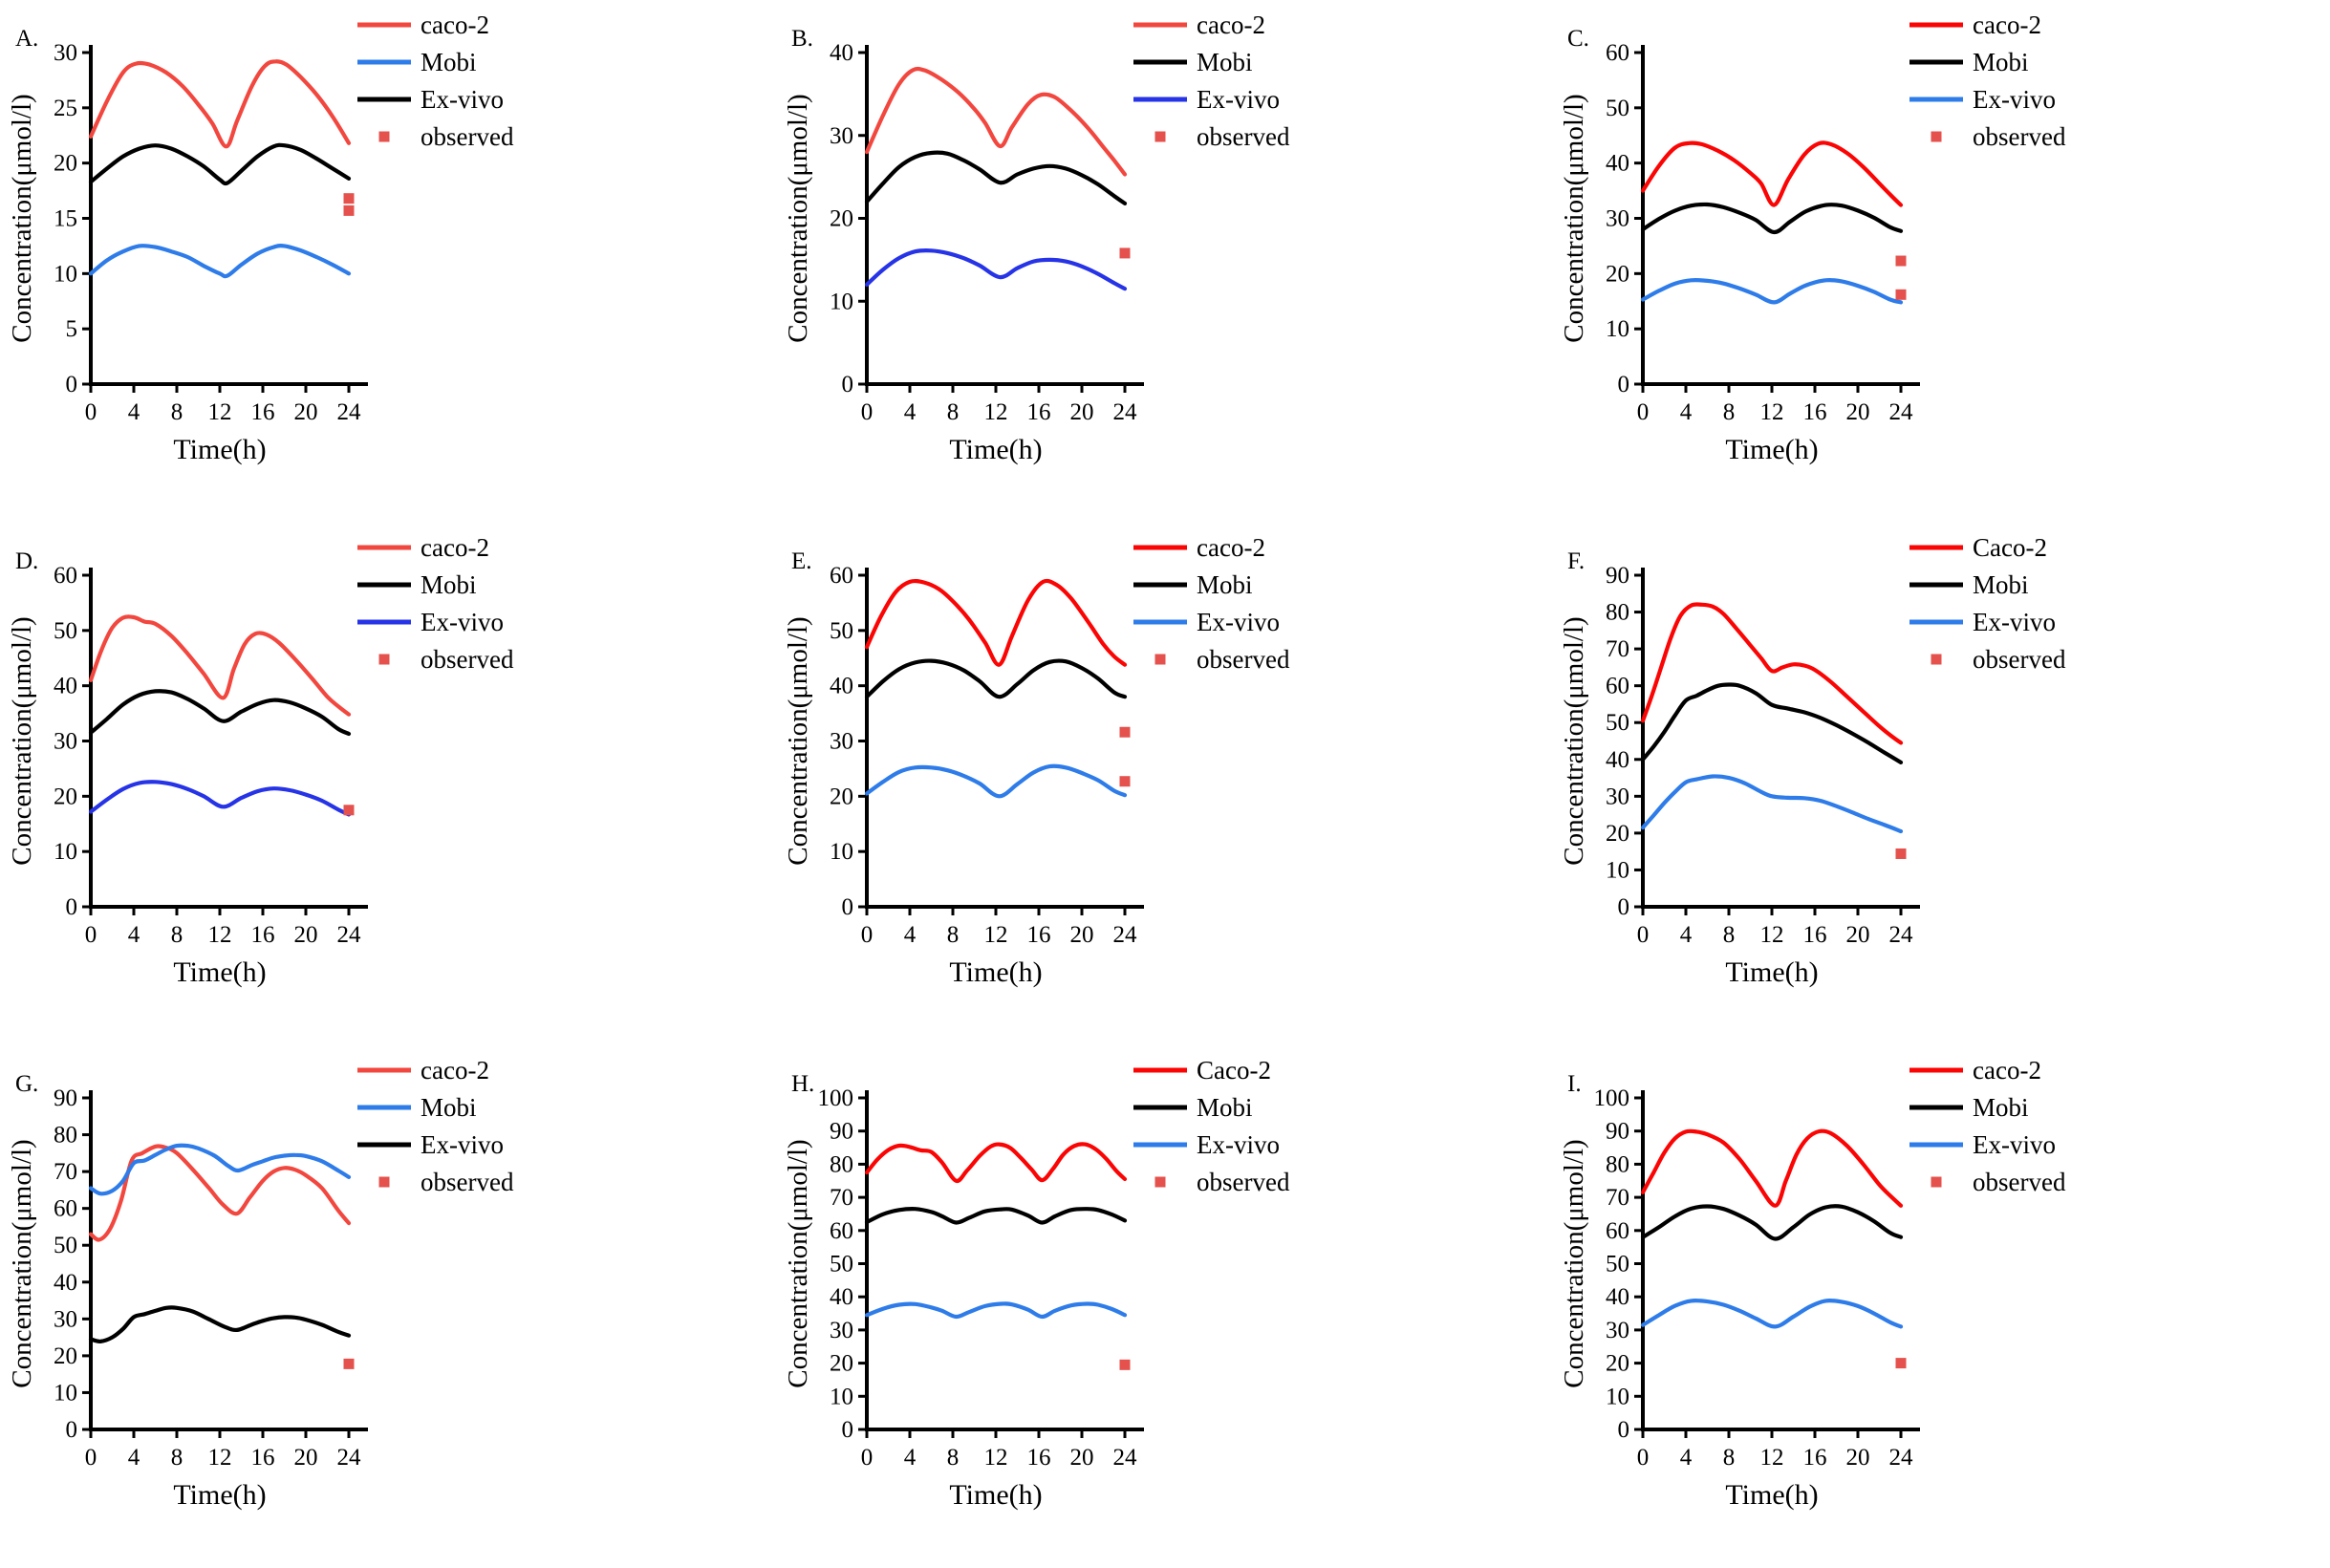 The width and height of the screenshot is (2330, 1568). What do you see at coordinates (65, 1245) in the screenshot?
I see `y-tick-label: 50` at bounding box center [65, 1245].